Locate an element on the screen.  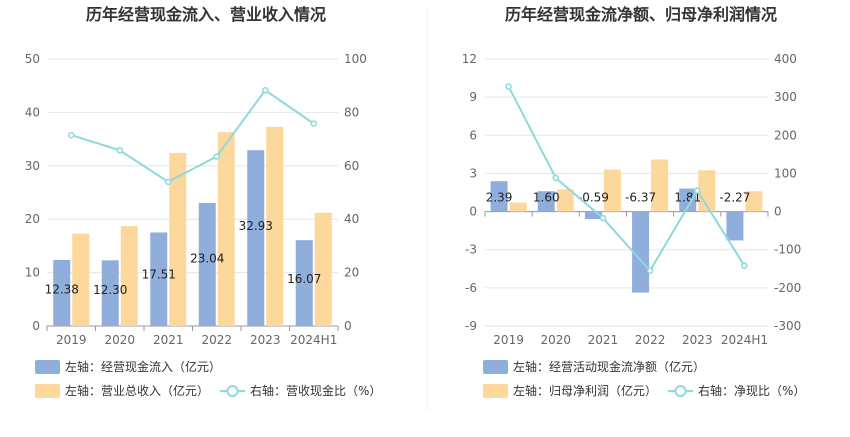
chart2-right-tick: -200 is located at coordinates (787, 288).